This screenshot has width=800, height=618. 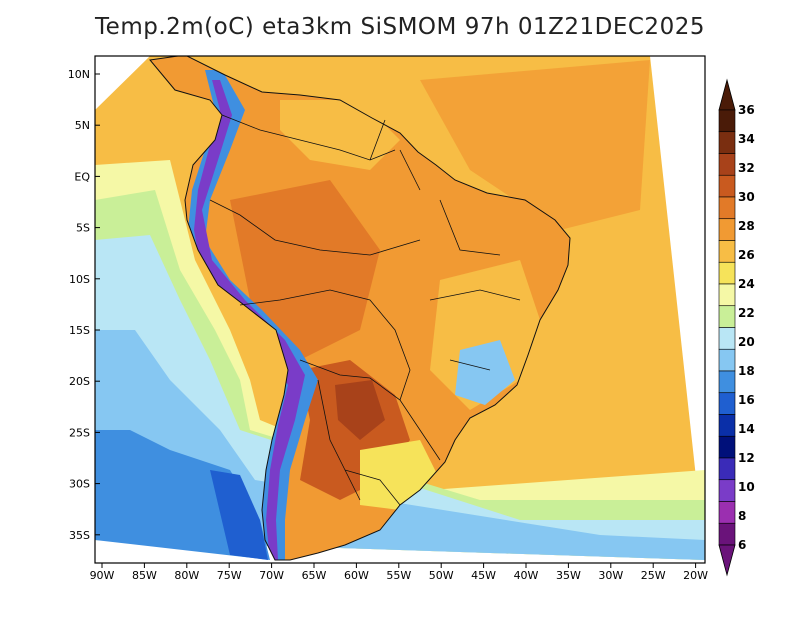 What do you see at coordinates (79, 381) in the screenshot?
I see `lat-tick-label: 20S` at bounding box center [79, 381].